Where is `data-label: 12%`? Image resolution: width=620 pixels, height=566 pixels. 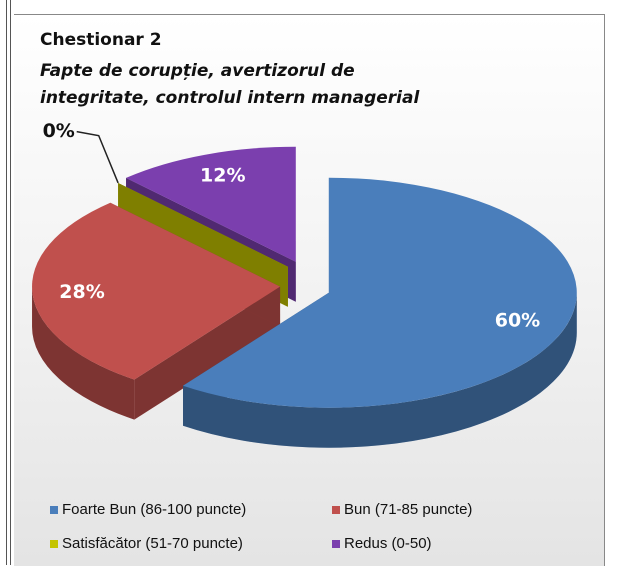
data-label: 12% is located at coordinates (222, 176).